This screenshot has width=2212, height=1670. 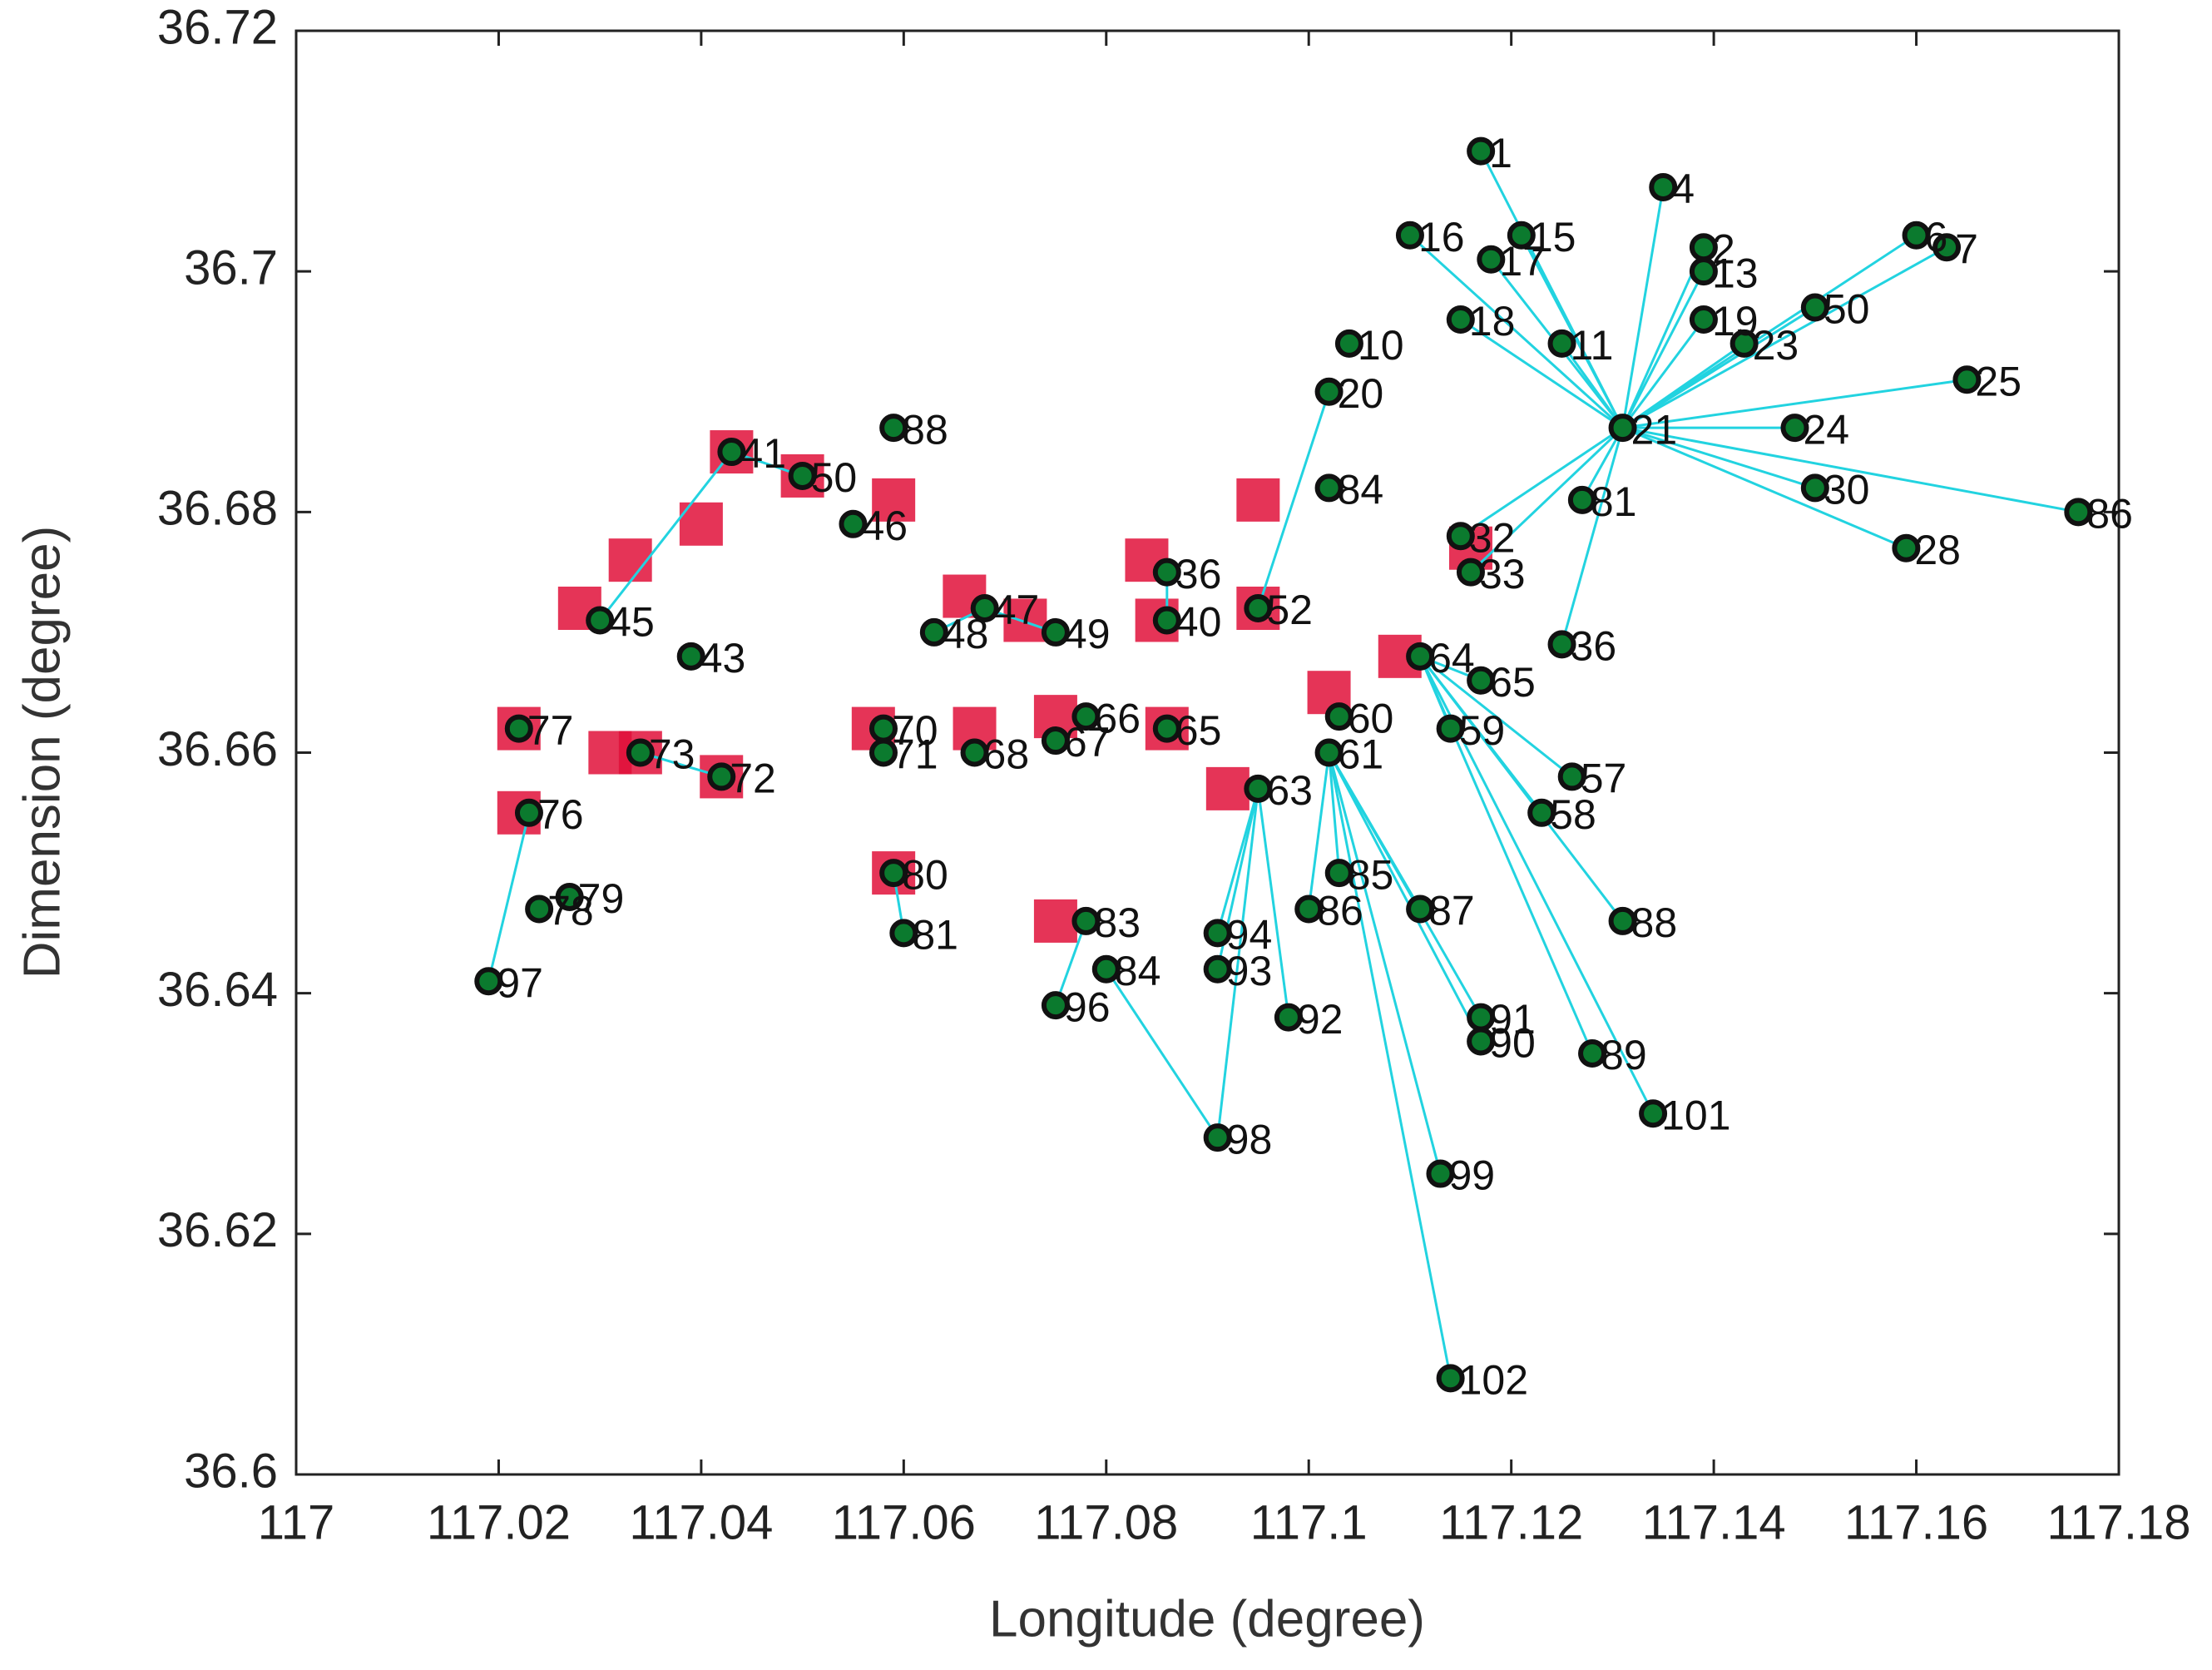 I want to click on point-label: 81, so click(x=1614, y=501).